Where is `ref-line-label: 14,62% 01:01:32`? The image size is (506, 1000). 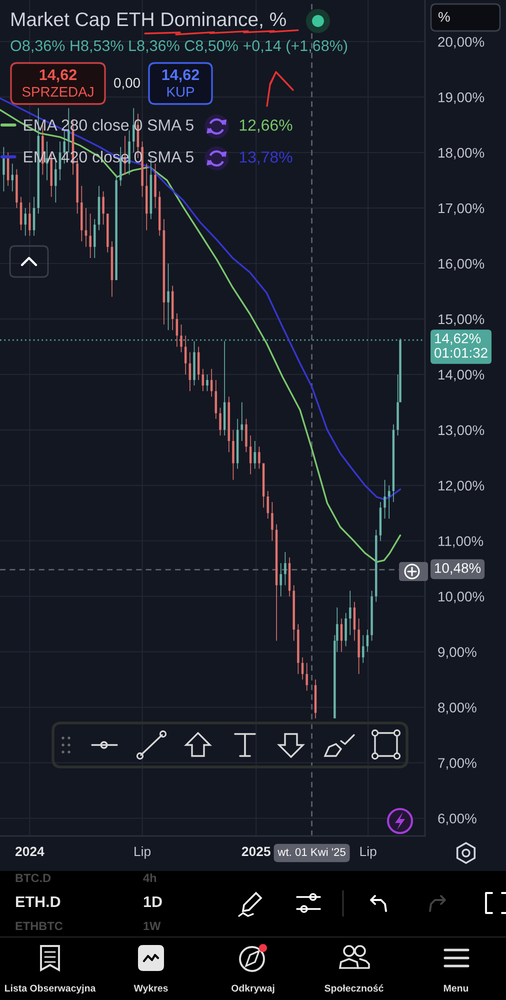 ref-line-label: 14,62% 01:01:32 is located at coordinates (461, 345).